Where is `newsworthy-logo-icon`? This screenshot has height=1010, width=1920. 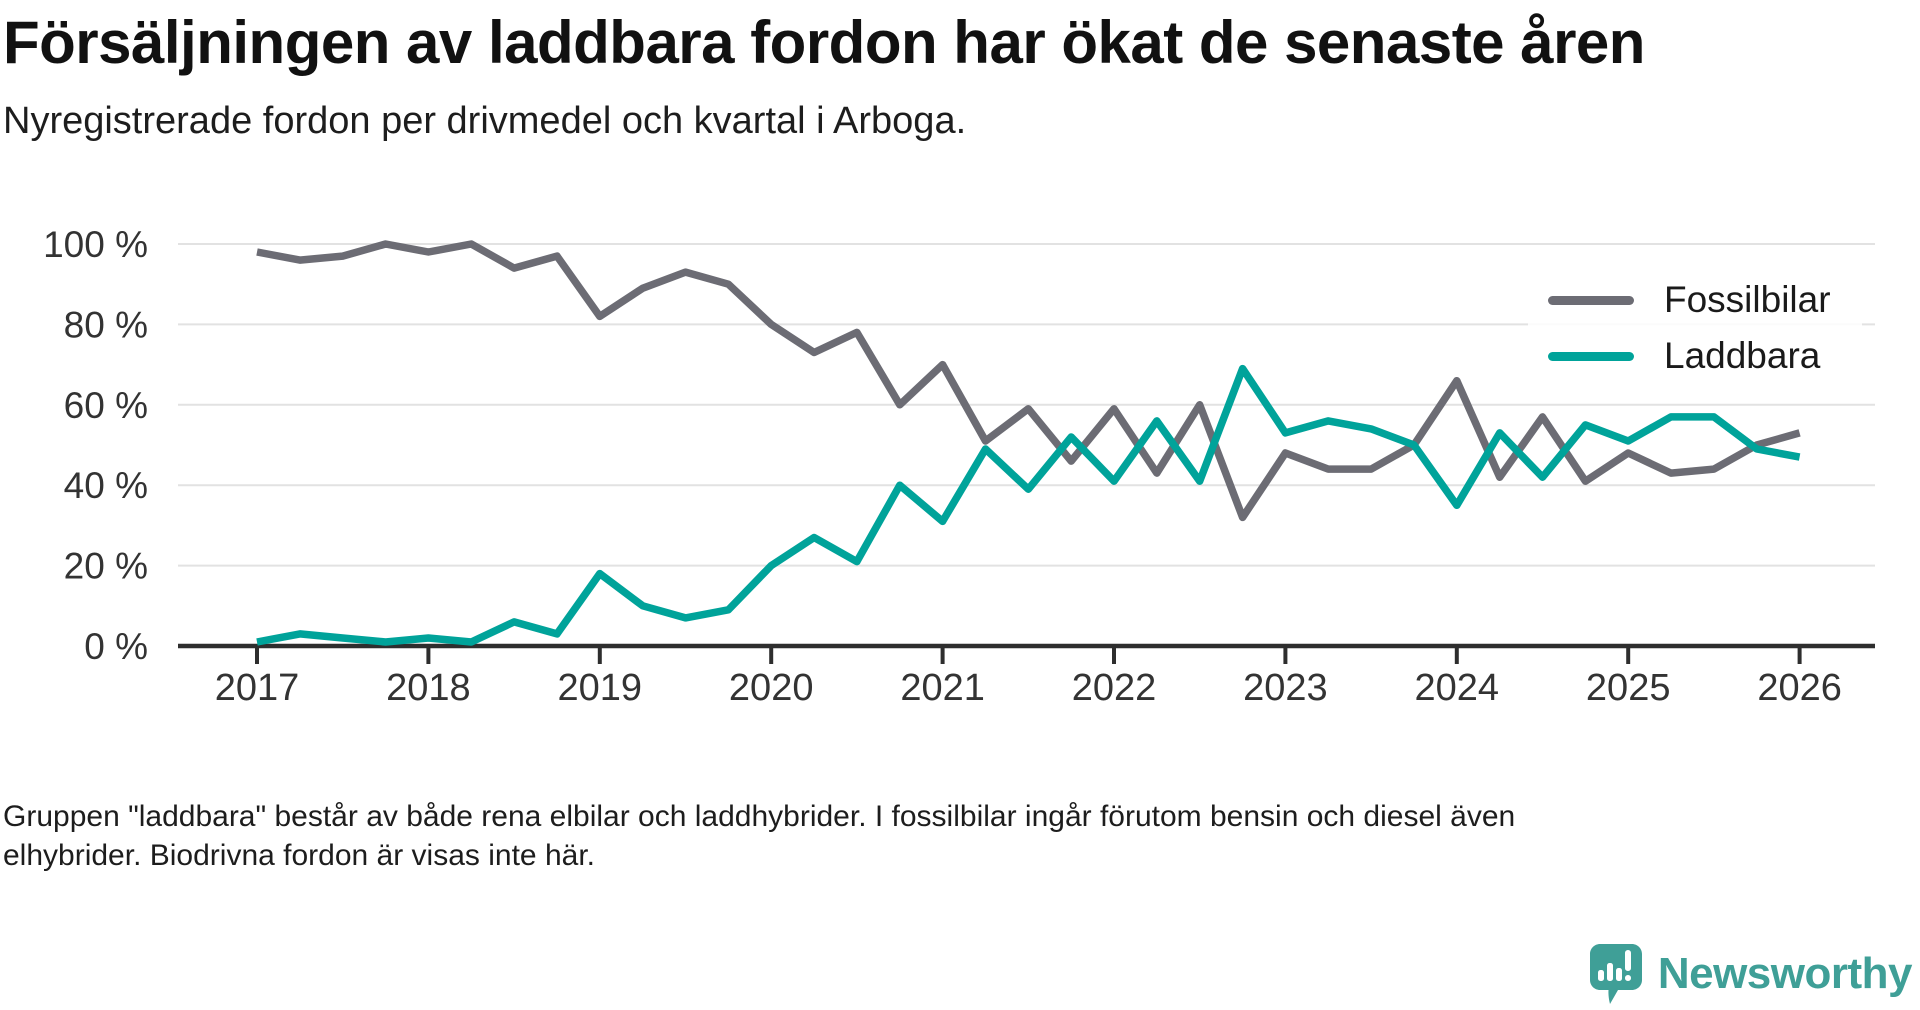 newsworthy-logo-icon is located at coordinates (1615, 974).